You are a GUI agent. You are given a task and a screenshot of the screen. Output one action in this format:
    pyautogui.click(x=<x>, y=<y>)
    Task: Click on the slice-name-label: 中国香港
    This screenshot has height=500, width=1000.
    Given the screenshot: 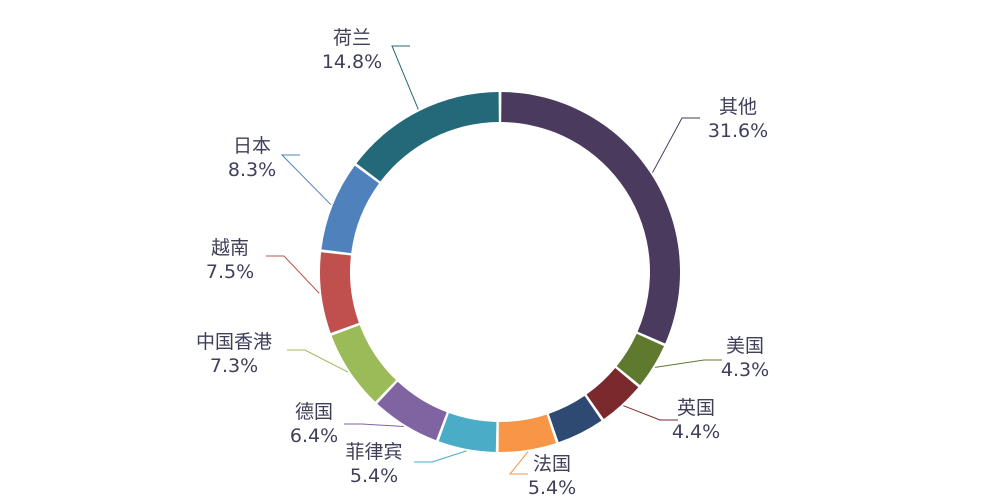 What is the action you would take?
    pyautogui.click(x=234, y=342)
    